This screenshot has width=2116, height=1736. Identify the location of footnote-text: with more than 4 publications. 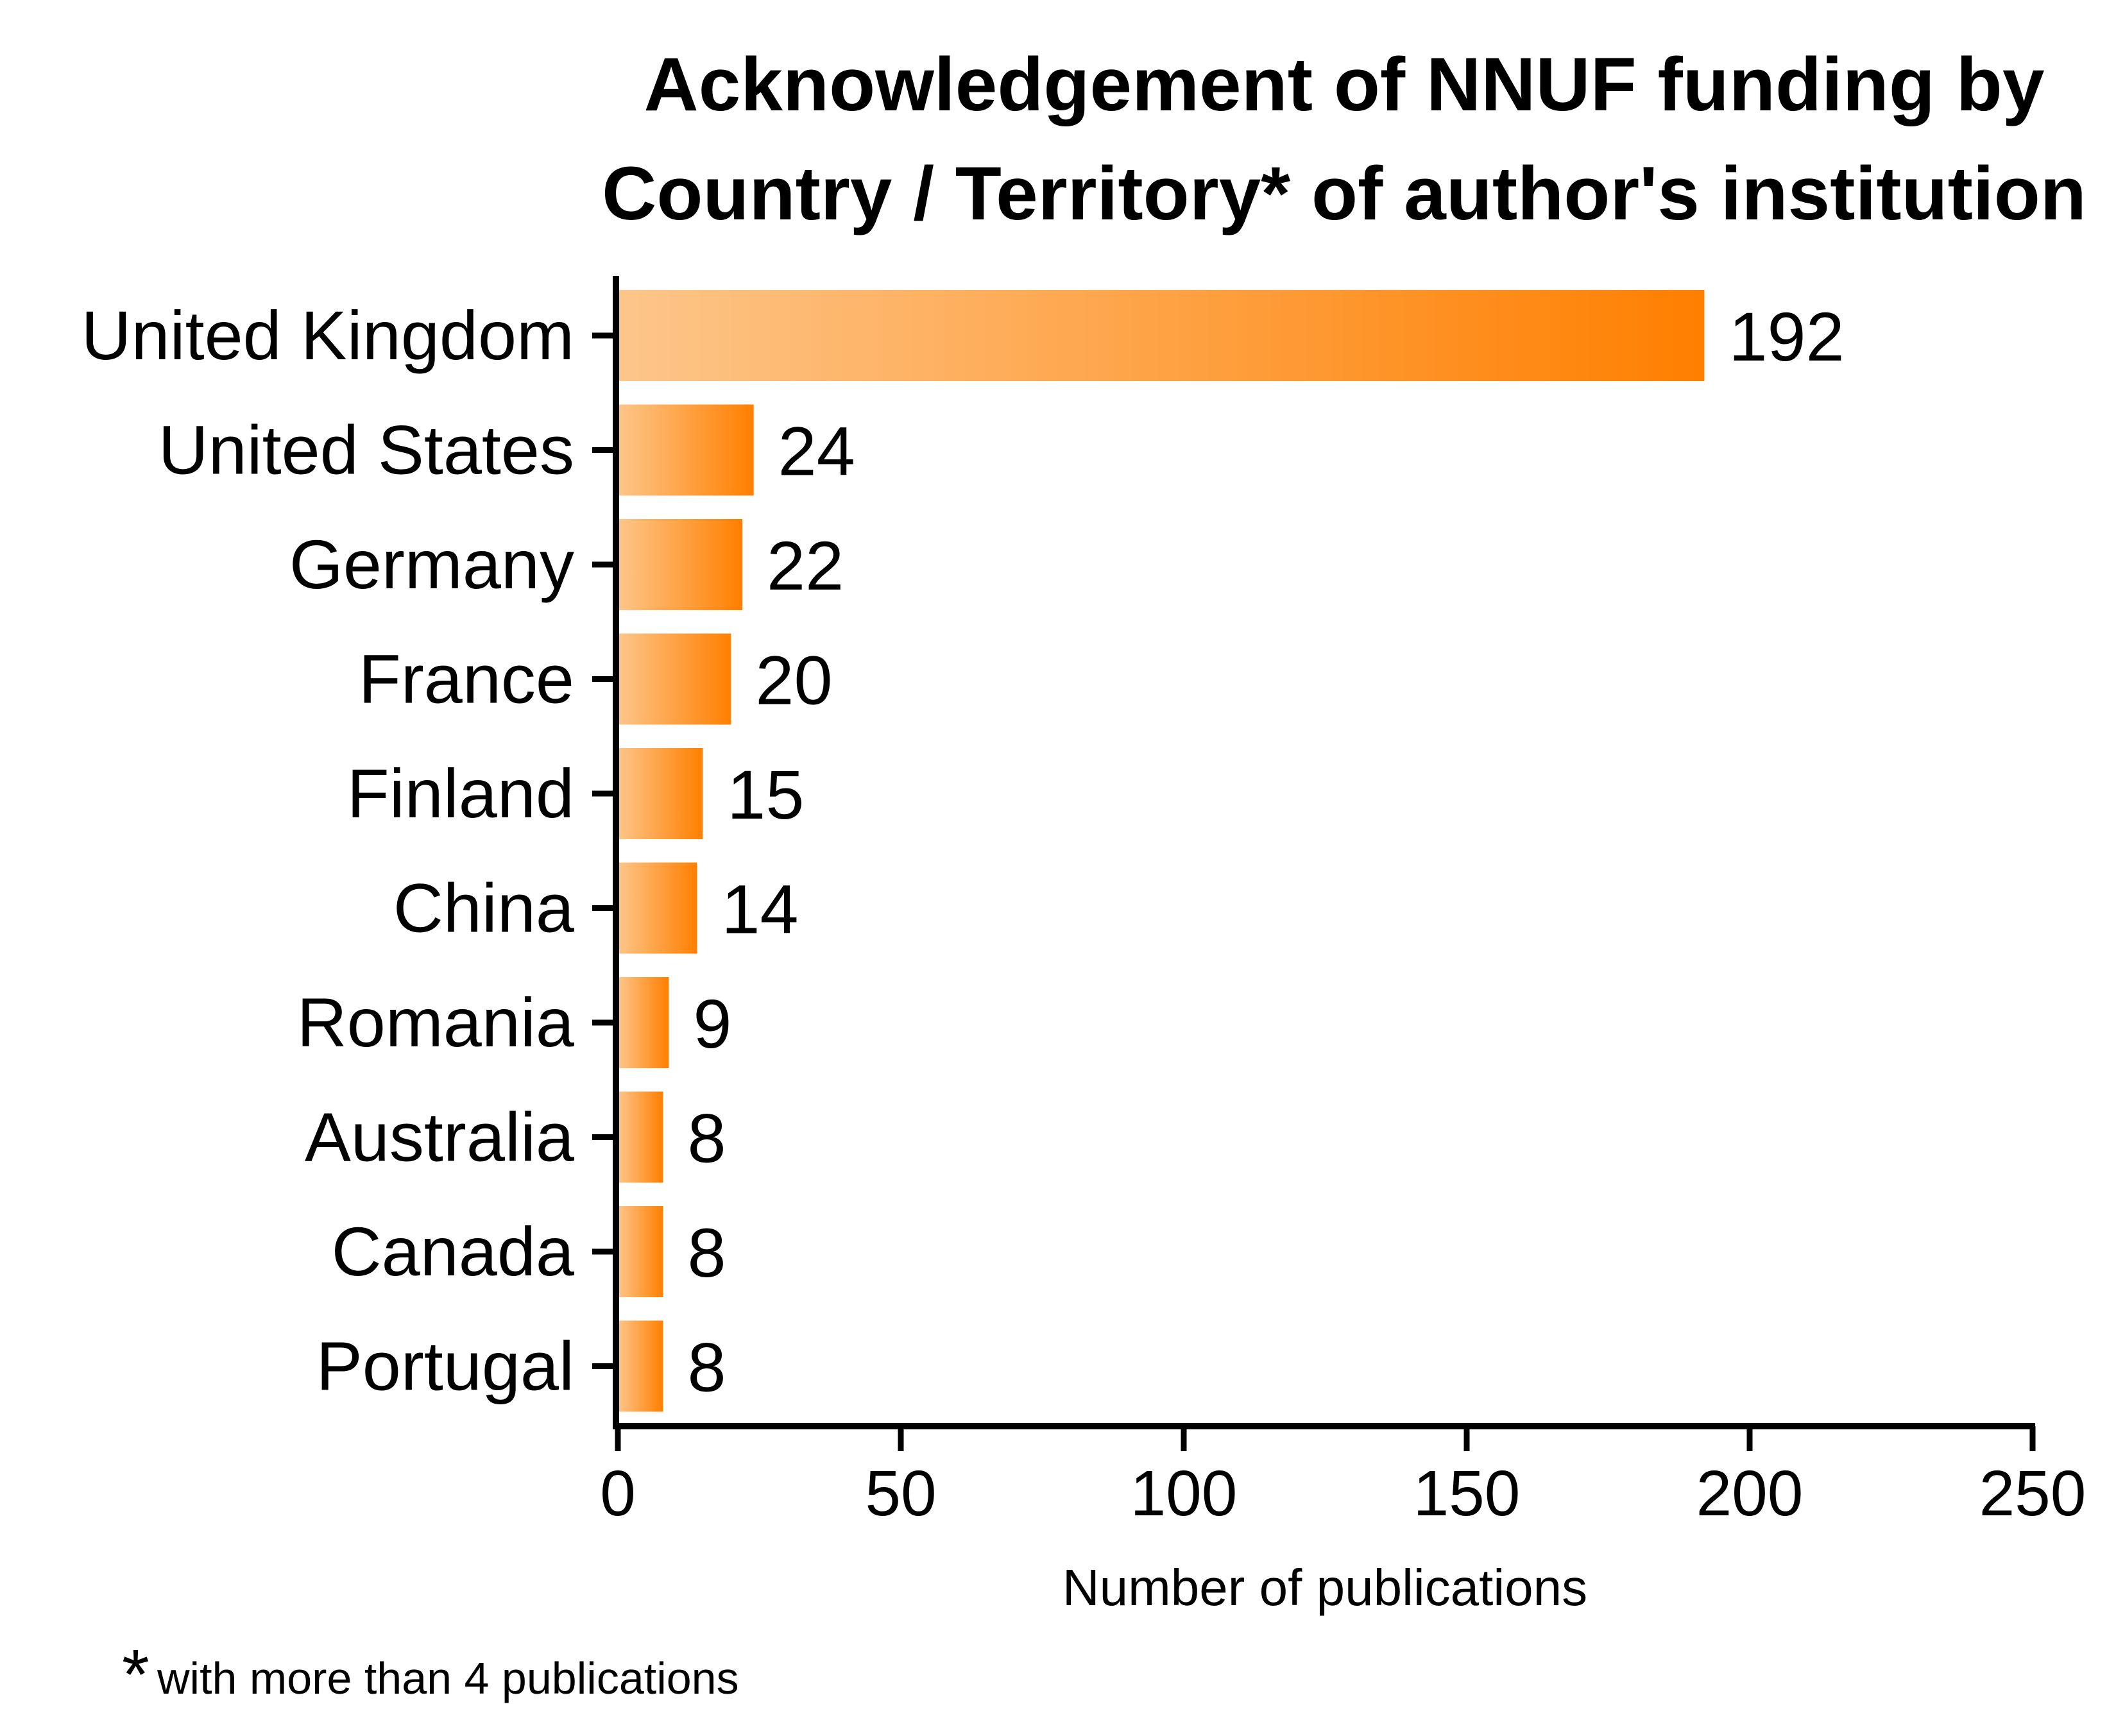
(448, 1678).